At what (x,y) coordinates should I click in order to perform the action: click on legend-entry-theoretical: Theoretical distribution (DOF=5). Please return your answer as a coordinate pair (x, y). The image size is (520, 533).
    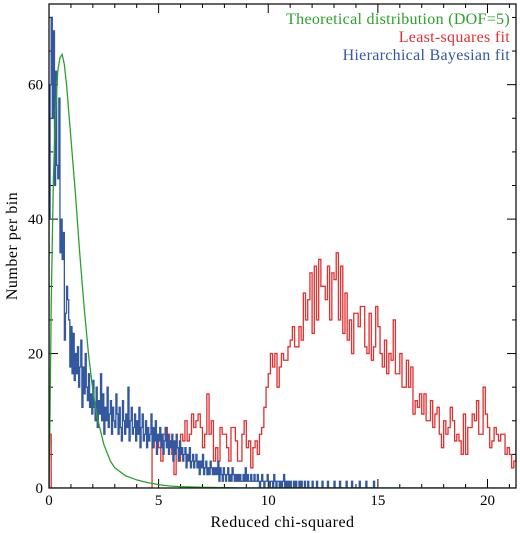
    Looking at the image, I should click on (398, 19).